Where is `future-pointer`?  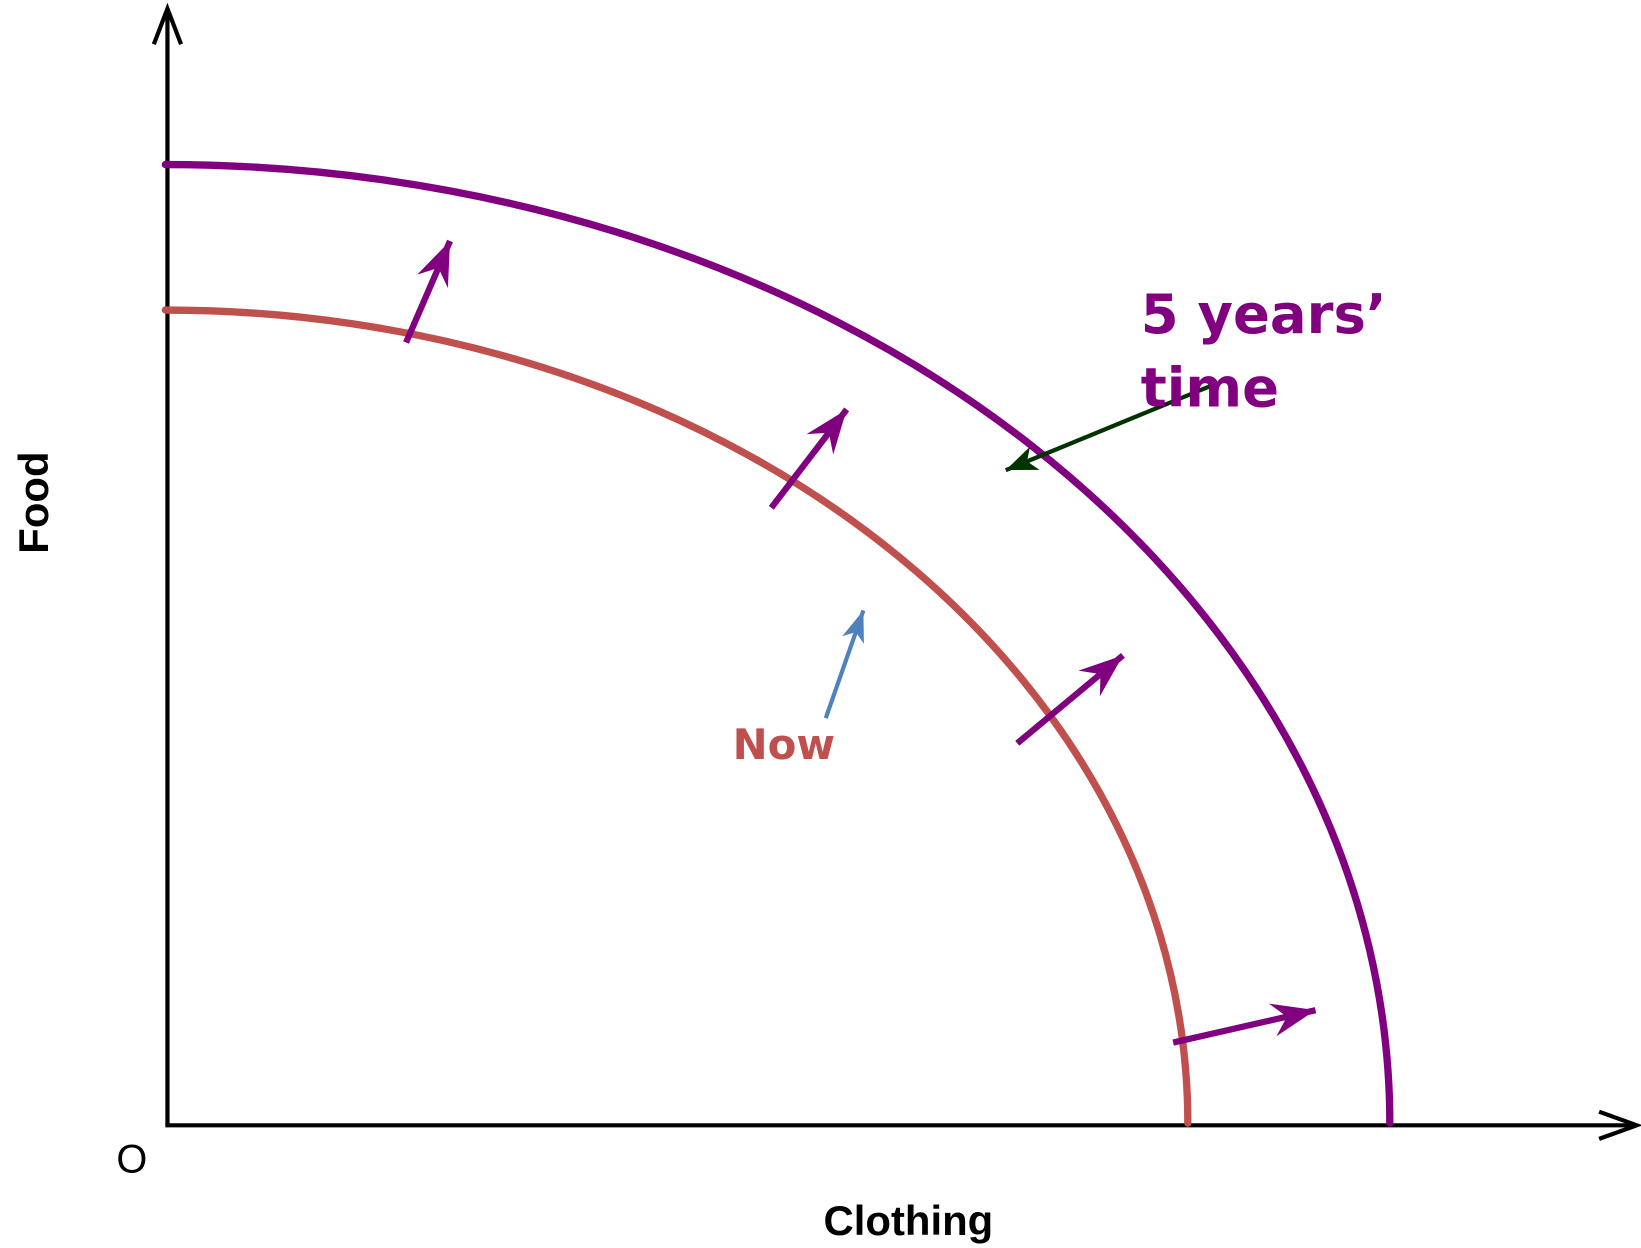
future-pointer is located at coordinates (1108, 428).